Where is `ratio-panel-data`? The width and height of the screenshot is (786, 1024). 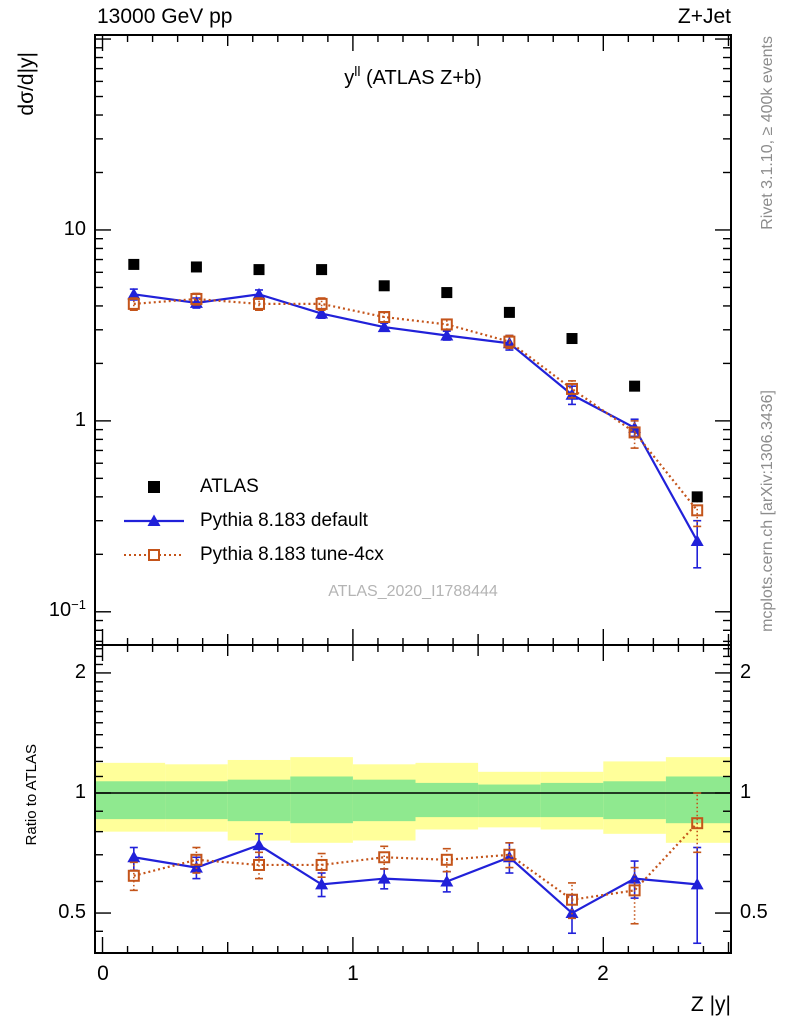 ratio-panel-data is located at coordinates (415, 868).